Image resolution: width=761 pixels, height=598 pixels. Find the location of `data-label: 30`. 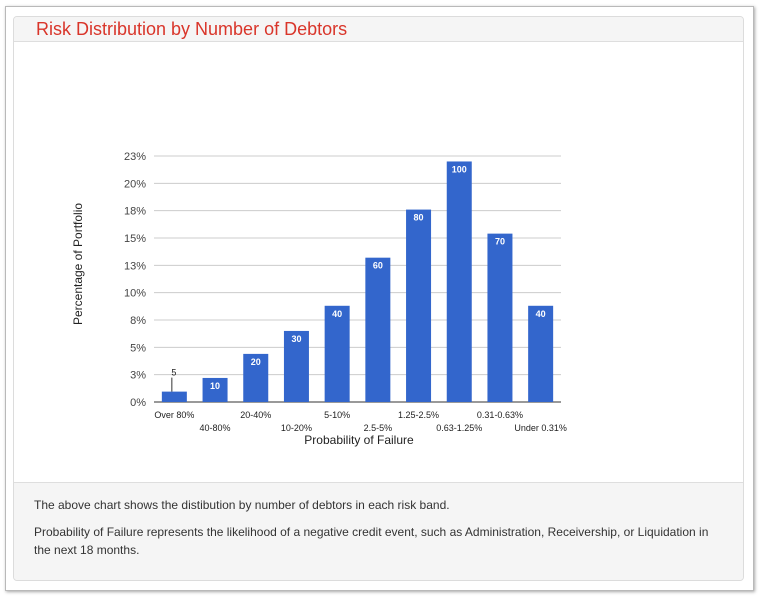

data-label: 30 is located at coordinates (296, 339).